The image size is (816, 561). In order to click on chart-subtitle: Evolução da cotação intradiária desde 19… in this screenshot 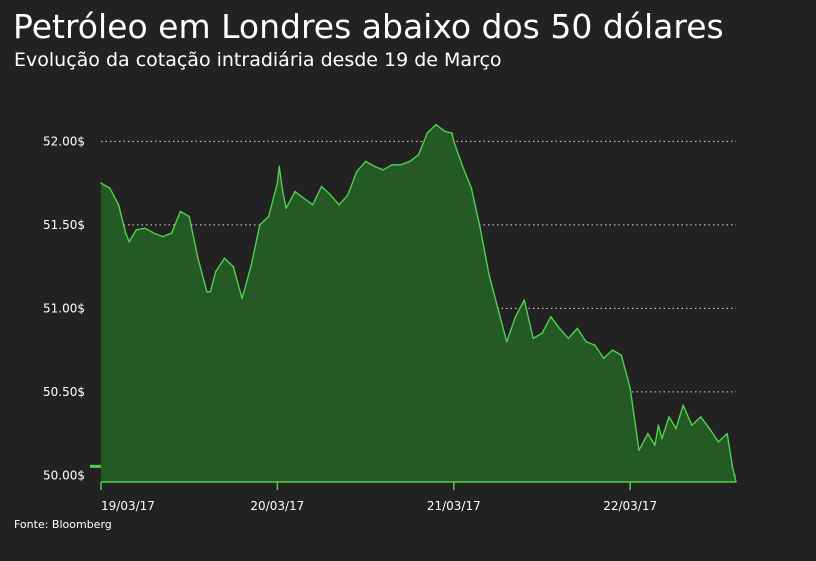, I will do `click(258, 60)`.